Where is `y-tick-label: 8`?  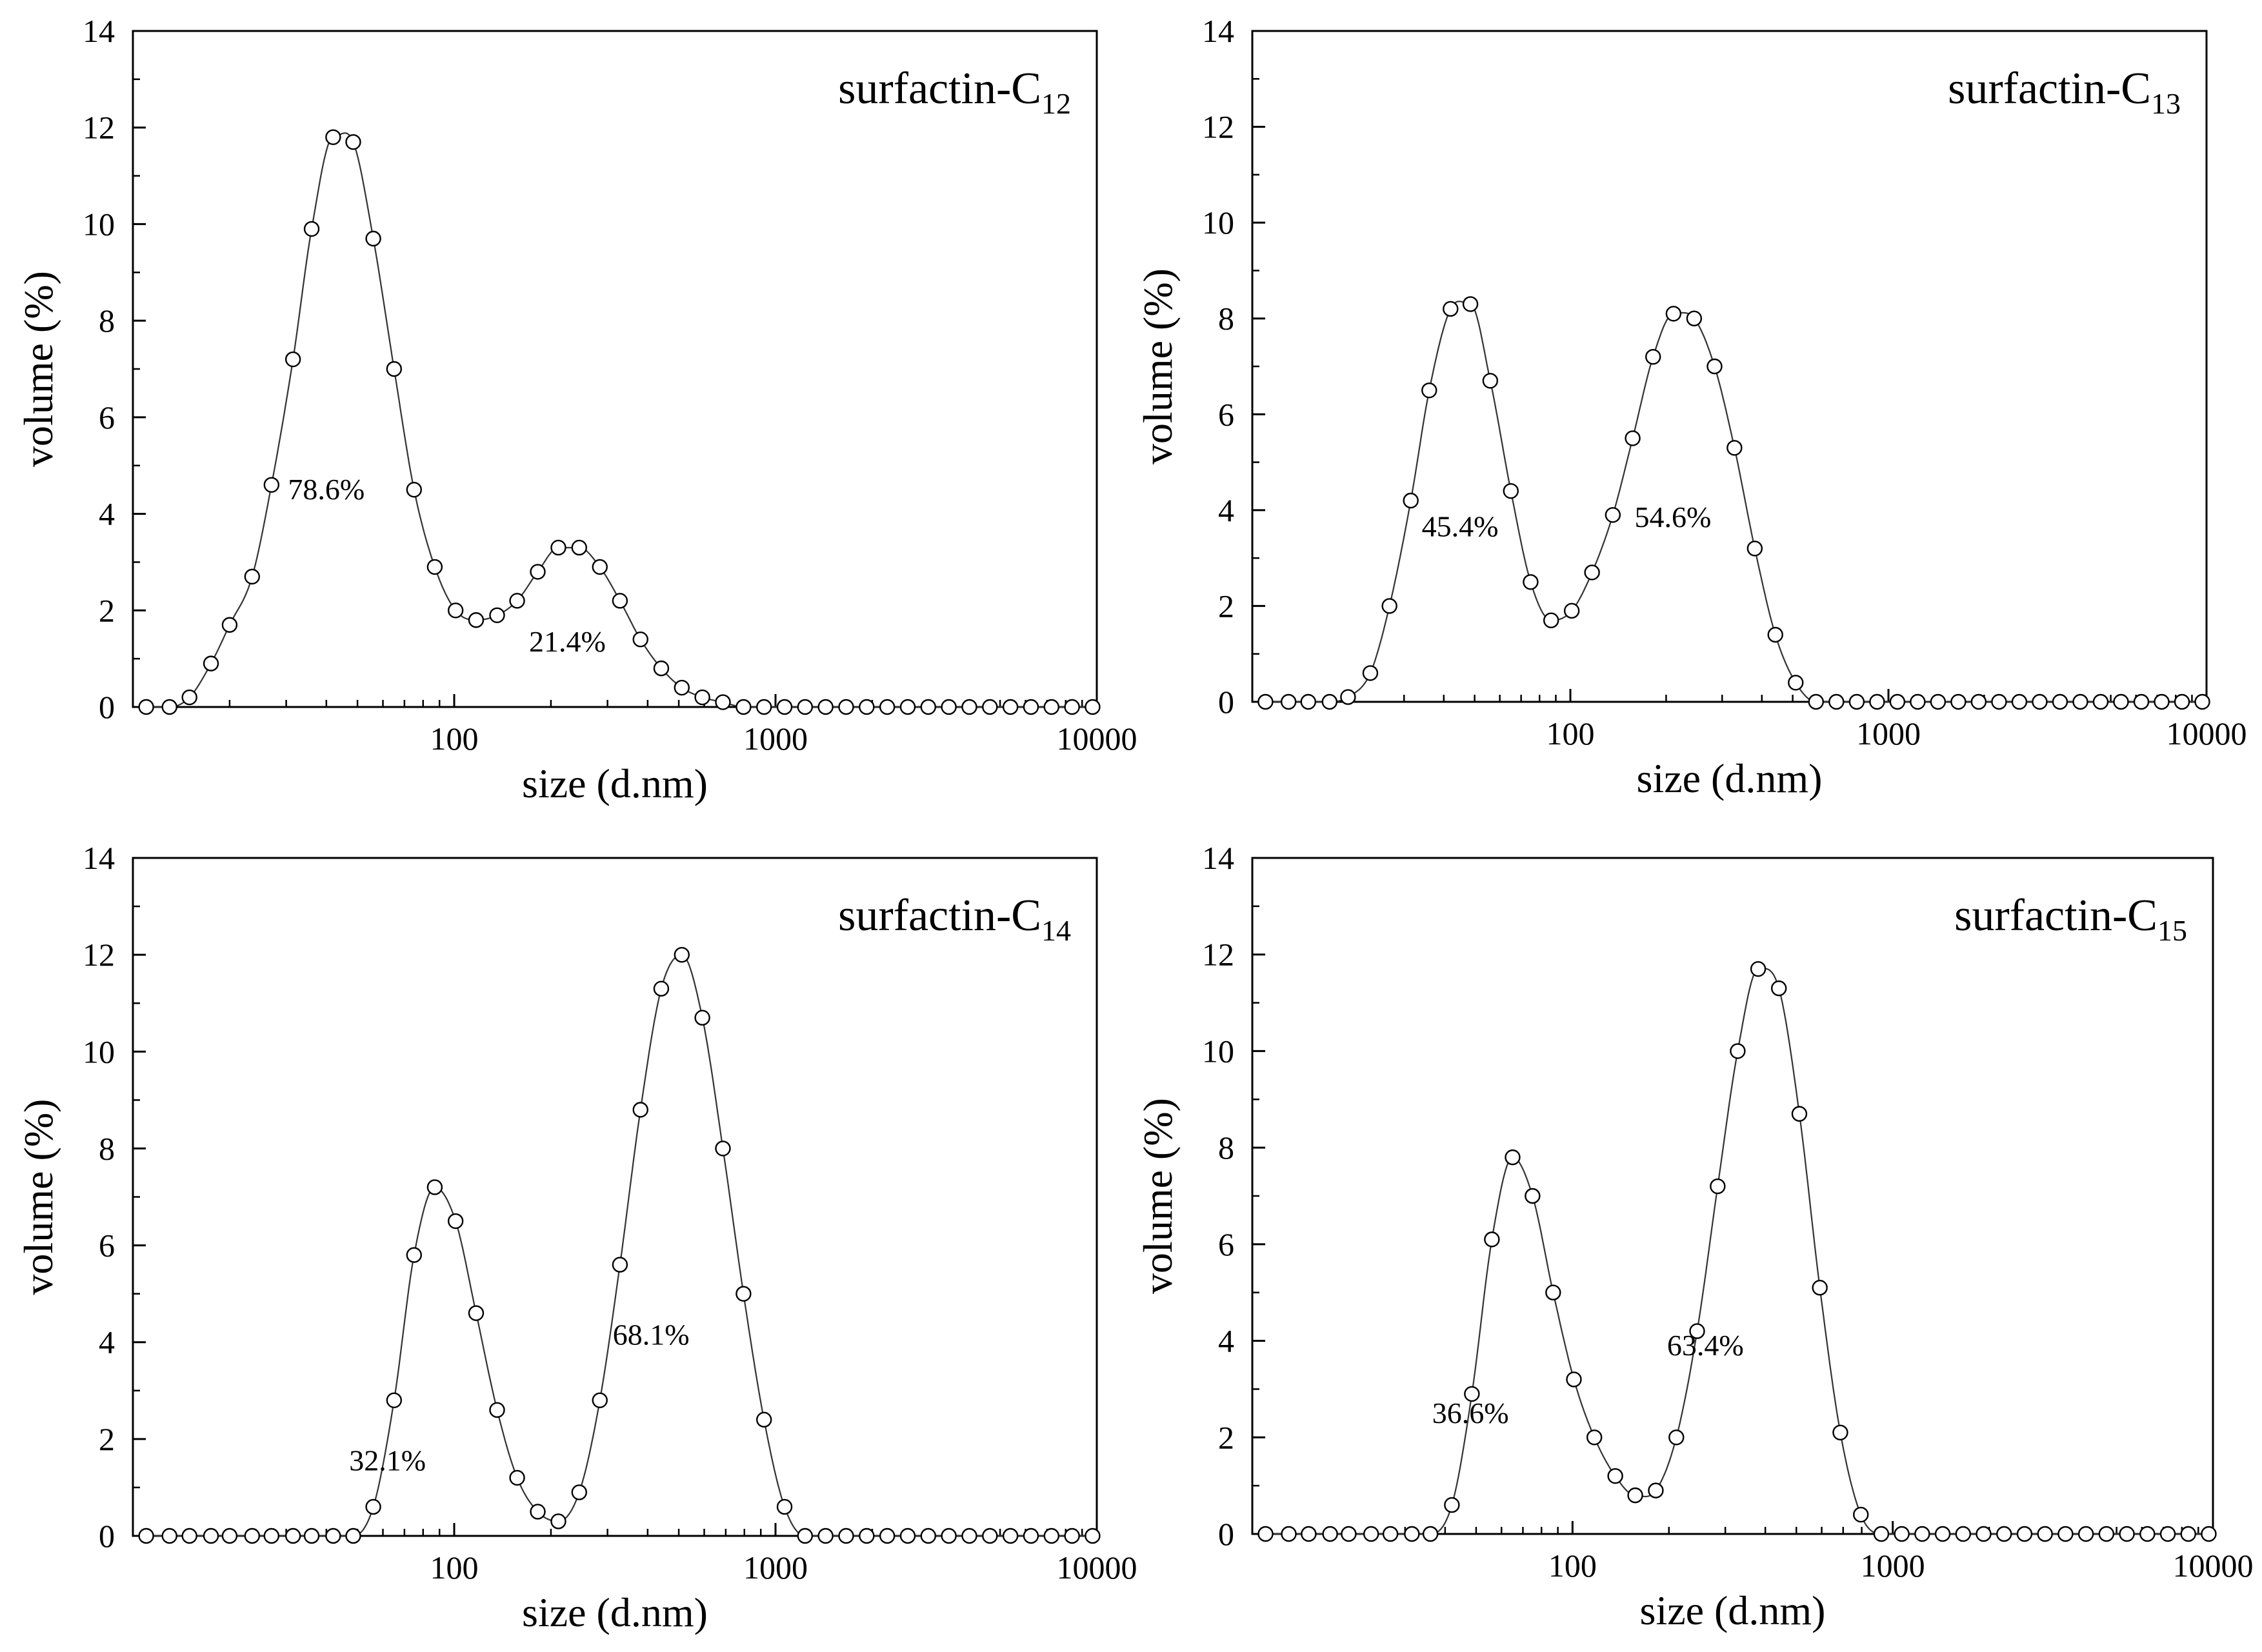 y-tick-label: 8 is located at coordinates (107, 1148).